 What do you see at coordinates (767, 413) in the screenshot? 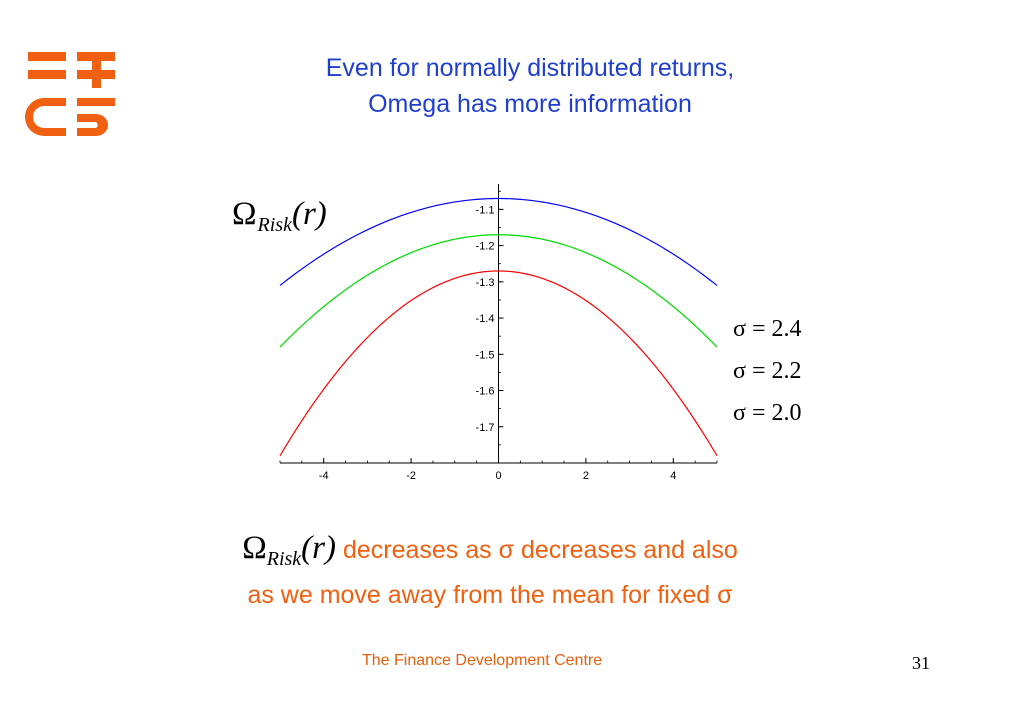
I see `legend-entry-sigma-2-0: σ = 2.0` at bounding box center [767, 413].